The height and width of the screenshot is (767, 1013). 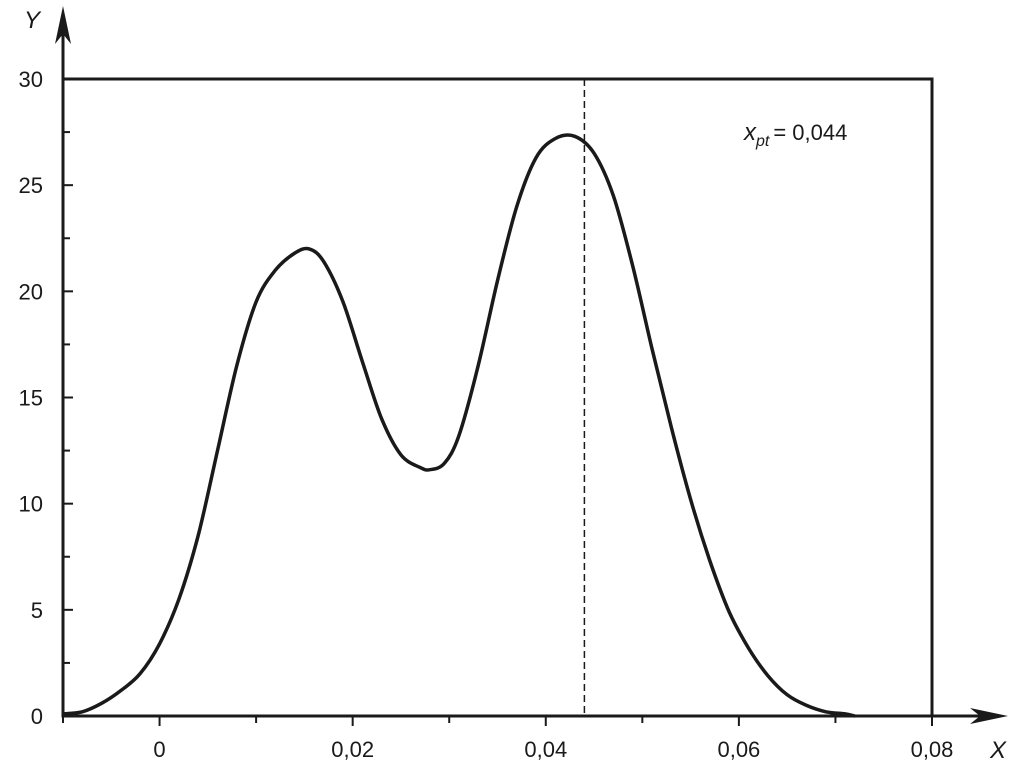 What do you see at coordinates (932, 749) in the screenshot?
I see `x-tick-label: 0,08` at bounding box center [932, 749].